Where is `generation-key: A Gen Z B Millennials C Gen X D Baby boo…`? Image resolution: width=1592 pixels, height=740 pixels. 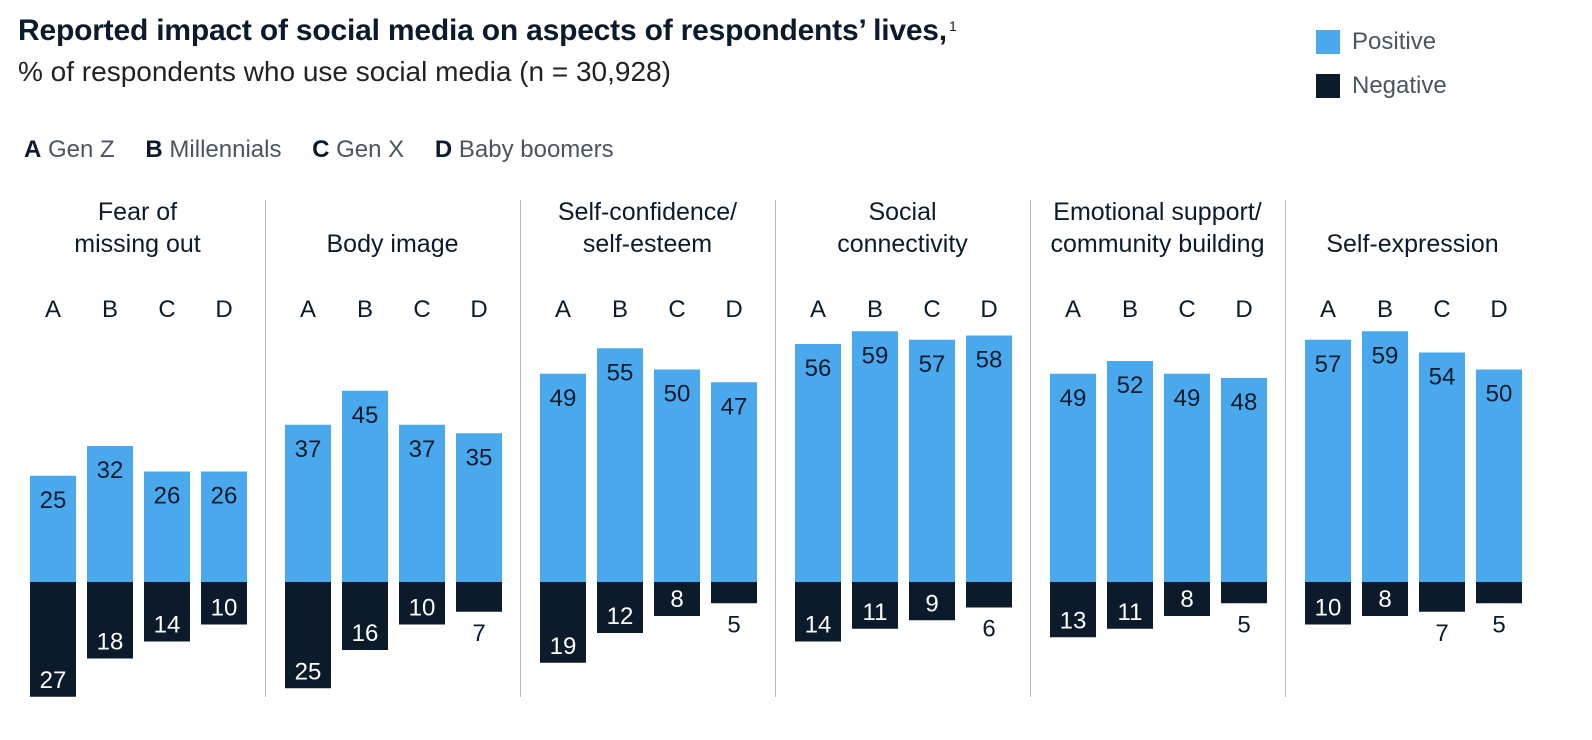 generation-key: A Gen Z B Millennials C Gen X D Baby boo… is located at coordinates (331, 150).